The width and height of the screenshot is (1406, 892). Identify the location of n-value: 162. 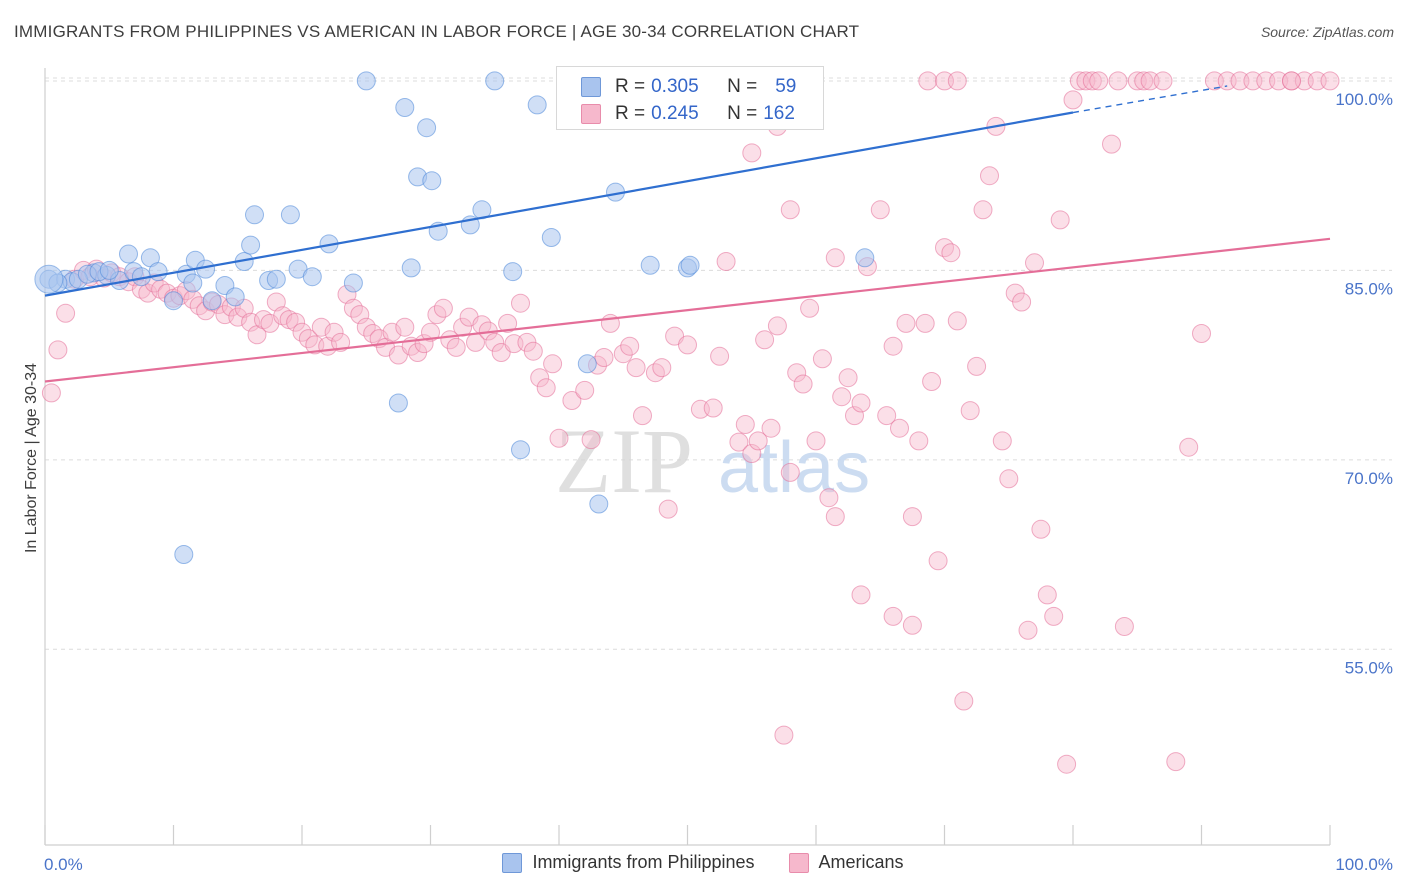
(779, 113).